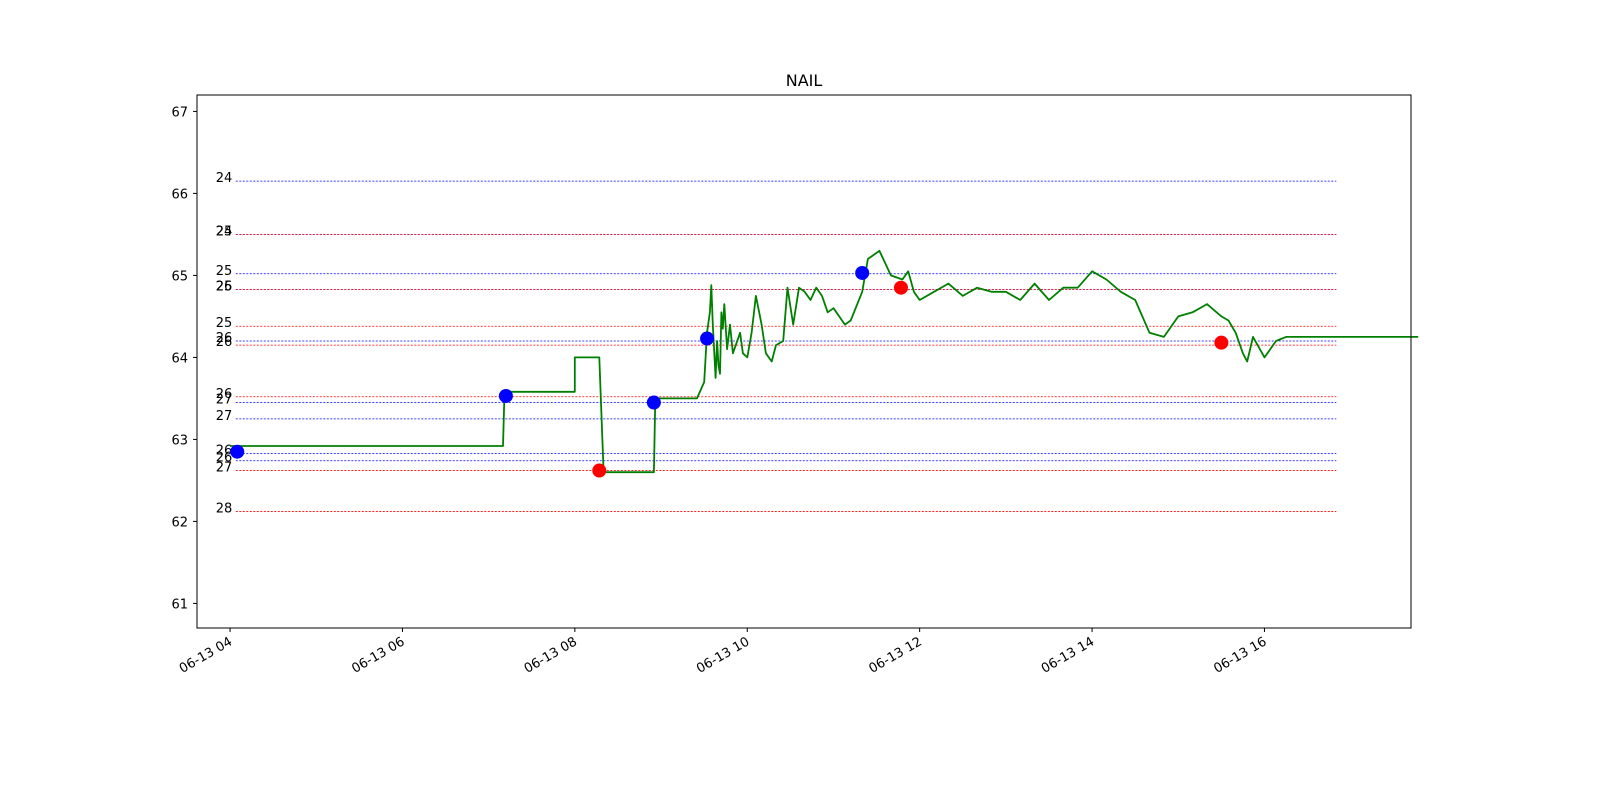 This screenshot has height=805, width=1600. Describe the element at coordinates (179, 440) in the screenshot. I see `y-tick-label: 63` at that location.